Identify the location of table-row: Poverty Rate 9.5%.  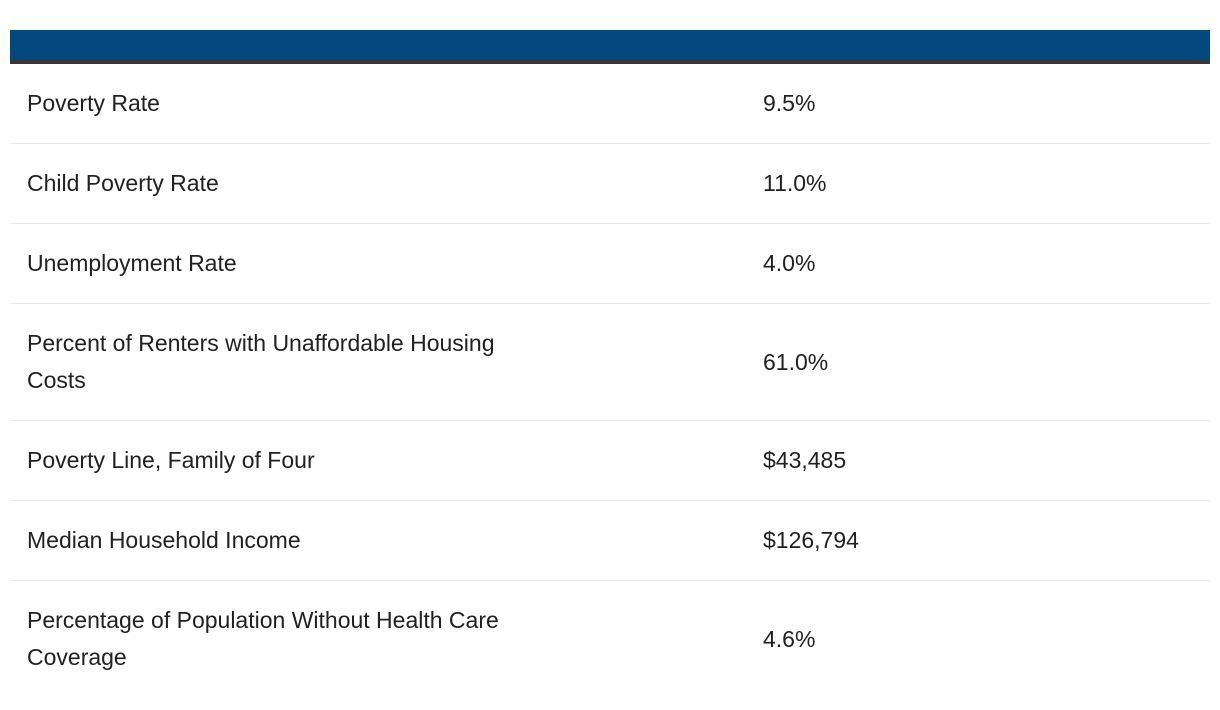
(610, 103).